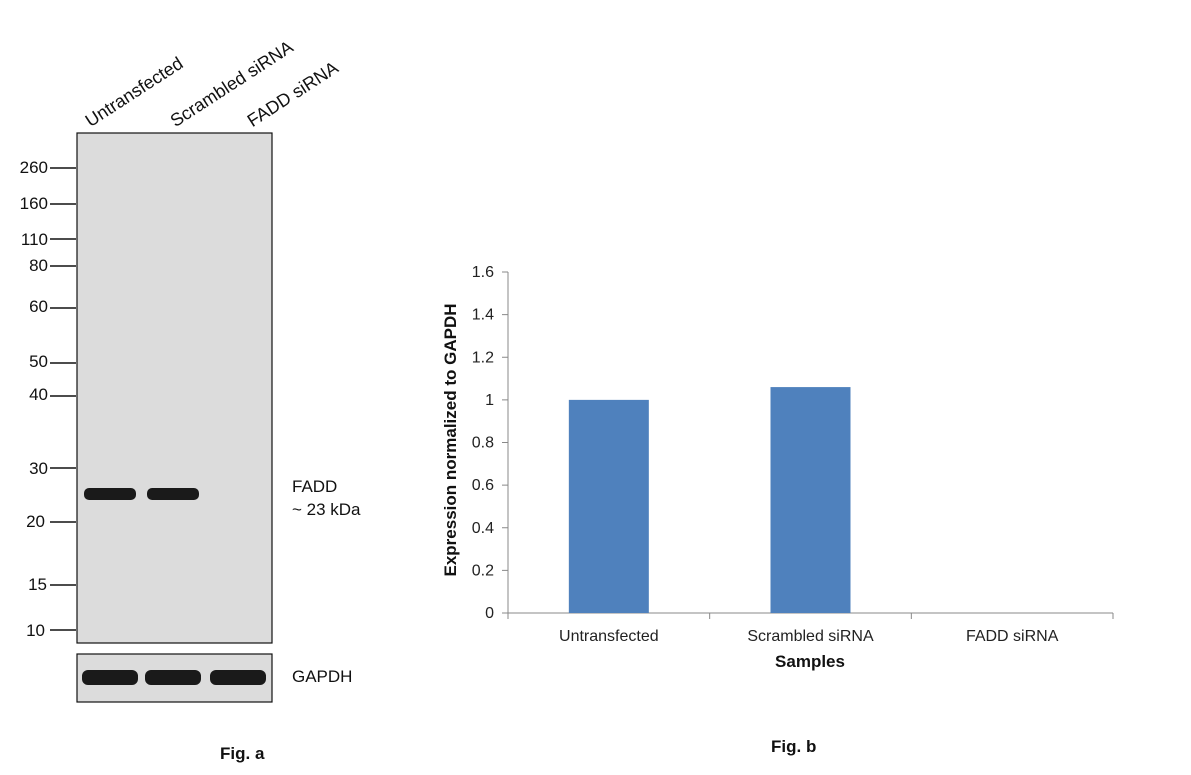 The height and width of the screenshot is (775, 1191). What do you see at coordinates (63, 399) in the screenshot?
I see `marker-ticks` at bounding box center [63, 399].